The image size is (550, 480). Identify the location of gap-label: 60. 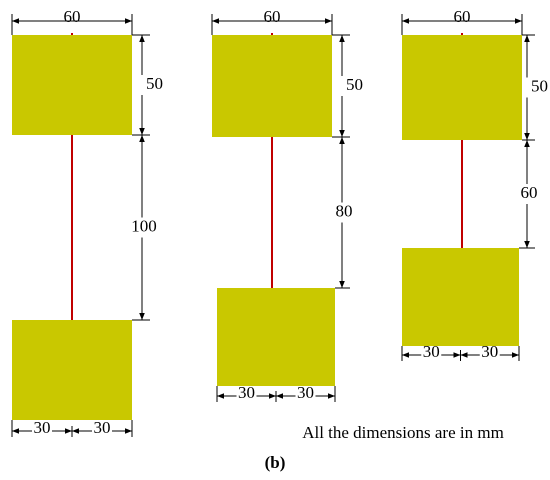
(529, 192).